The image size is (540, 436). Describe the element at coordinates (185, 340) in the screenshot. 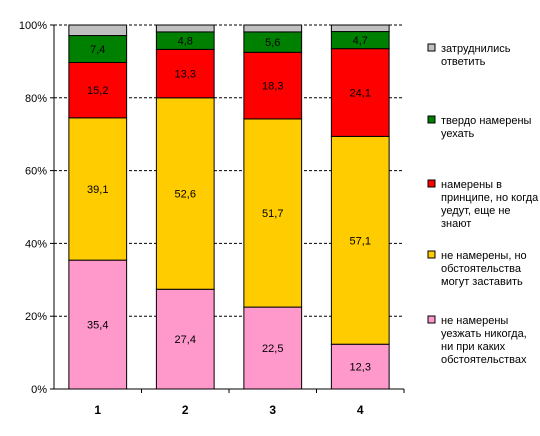

I see `data-label: 27,4` at that location.